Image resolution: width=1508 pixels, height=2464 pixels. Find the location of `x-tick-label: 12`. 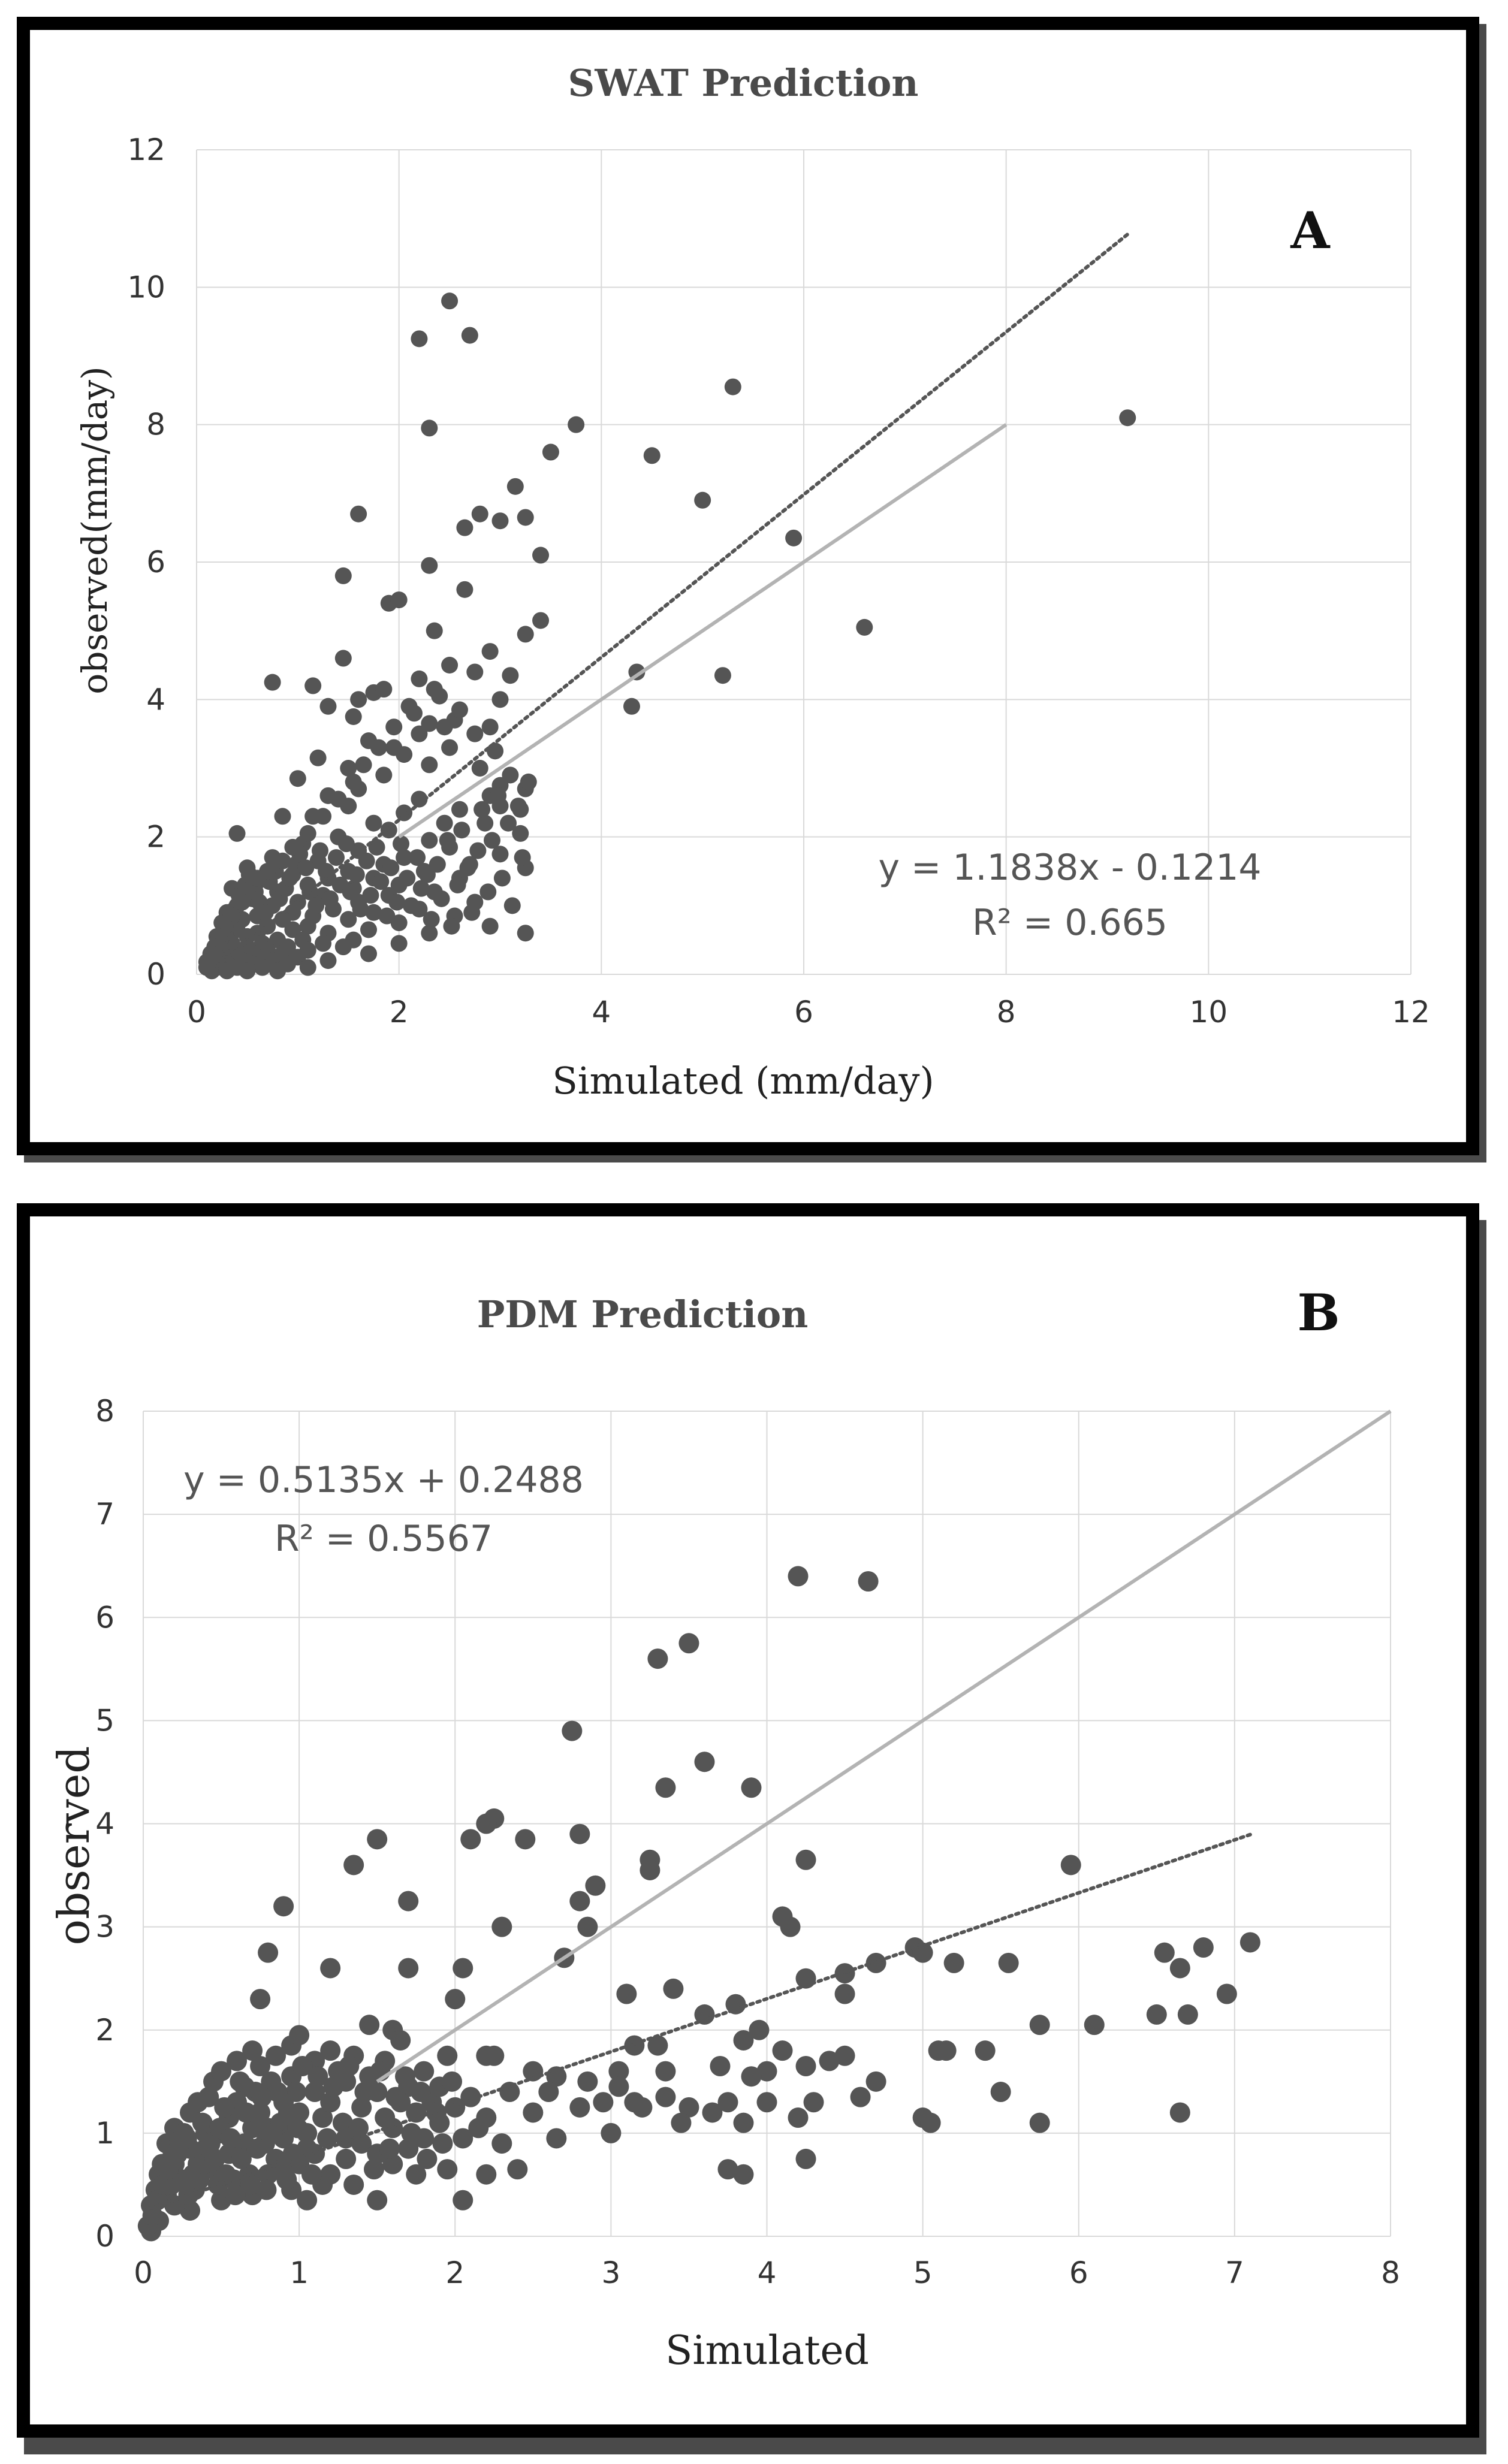

x-tick-label: 12 is located at coordinates (1411, 1012).